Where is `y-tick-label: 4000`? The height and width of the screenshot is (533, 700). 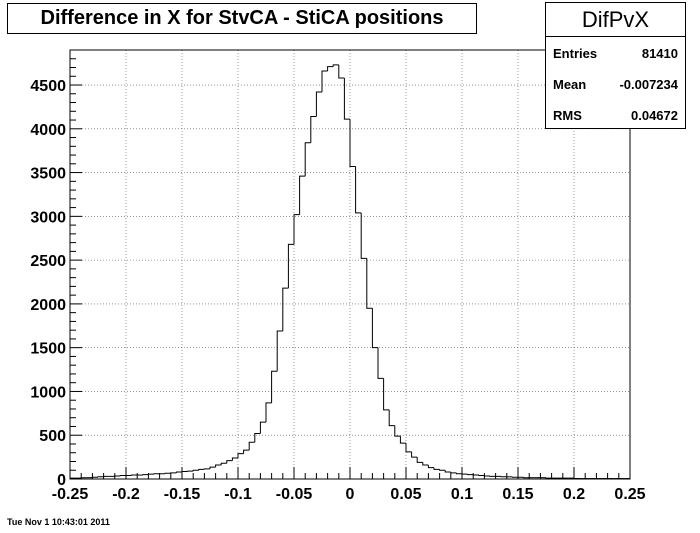 y-tick-label: 4000 is located at coordinates (48, 130).